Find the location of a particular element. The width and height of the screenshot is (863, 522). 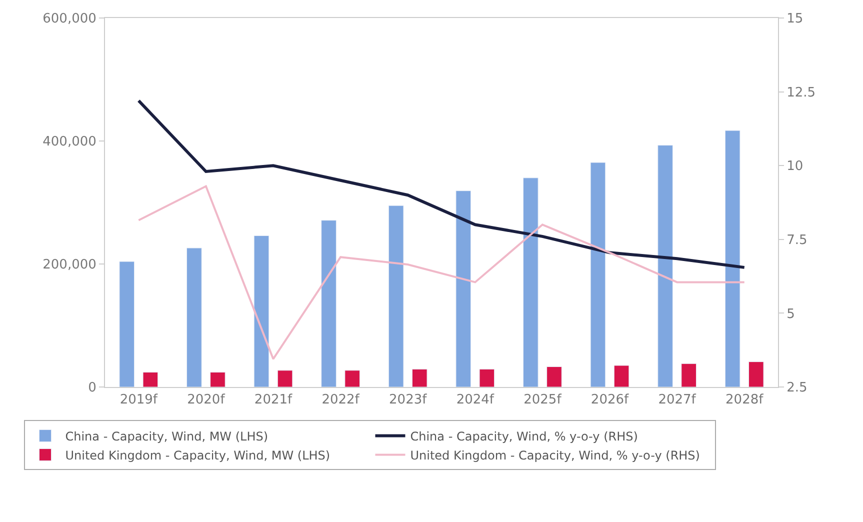

x-tick-label: 2019f is located at coordinates (139, 400).